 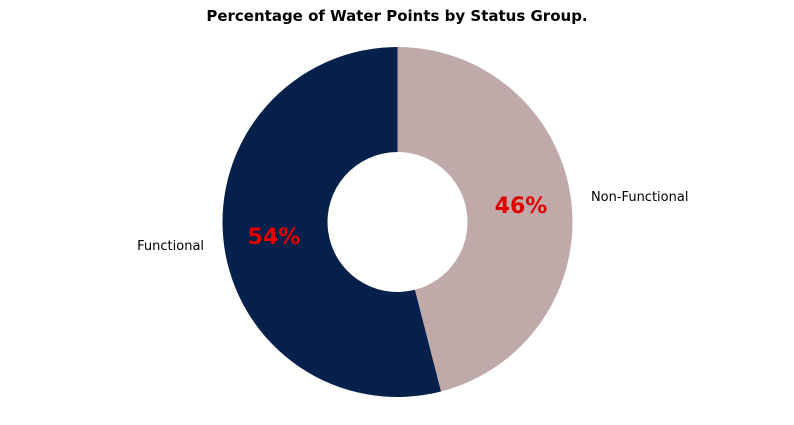 I want to click on slice-percentage-label: 46%, so click(x=521, y=206).